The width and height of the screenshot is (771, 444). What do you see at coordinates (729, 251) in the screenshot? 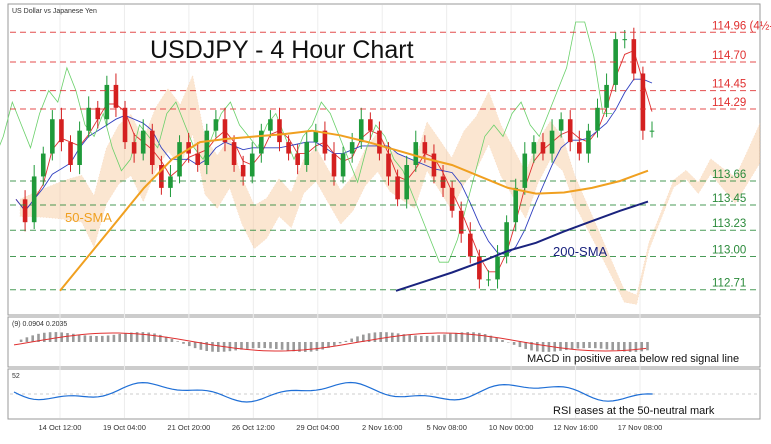
I see `level-label: 113.00` at bounding box center [729, 251].